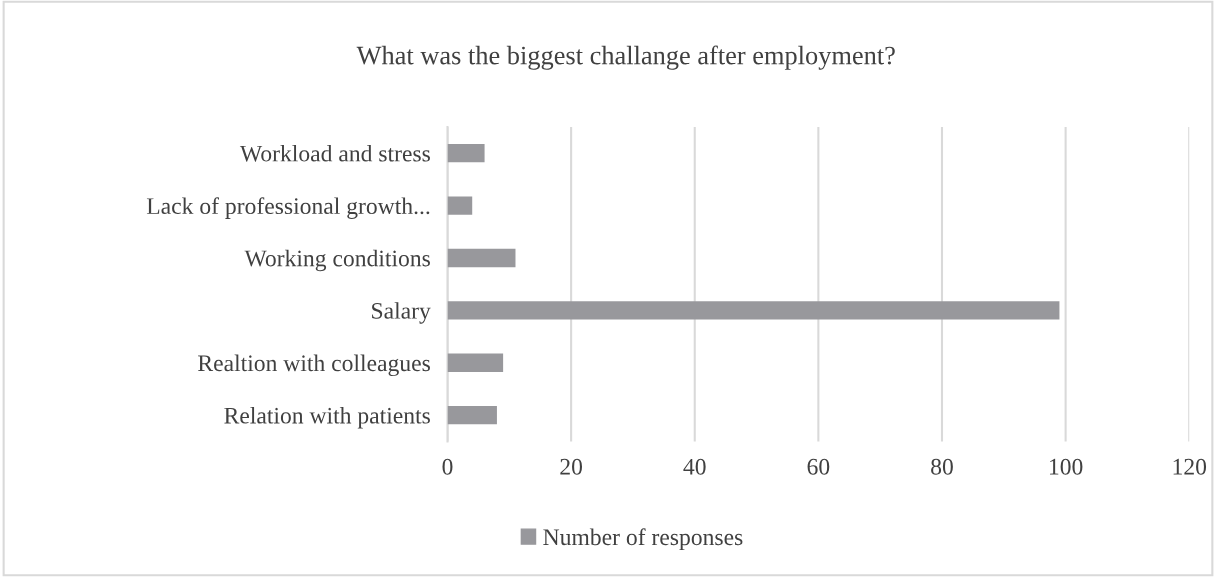  Describe the element at coordinates (1066, 466) in the screenshot. I see `x-tick-label: 100` at that location.